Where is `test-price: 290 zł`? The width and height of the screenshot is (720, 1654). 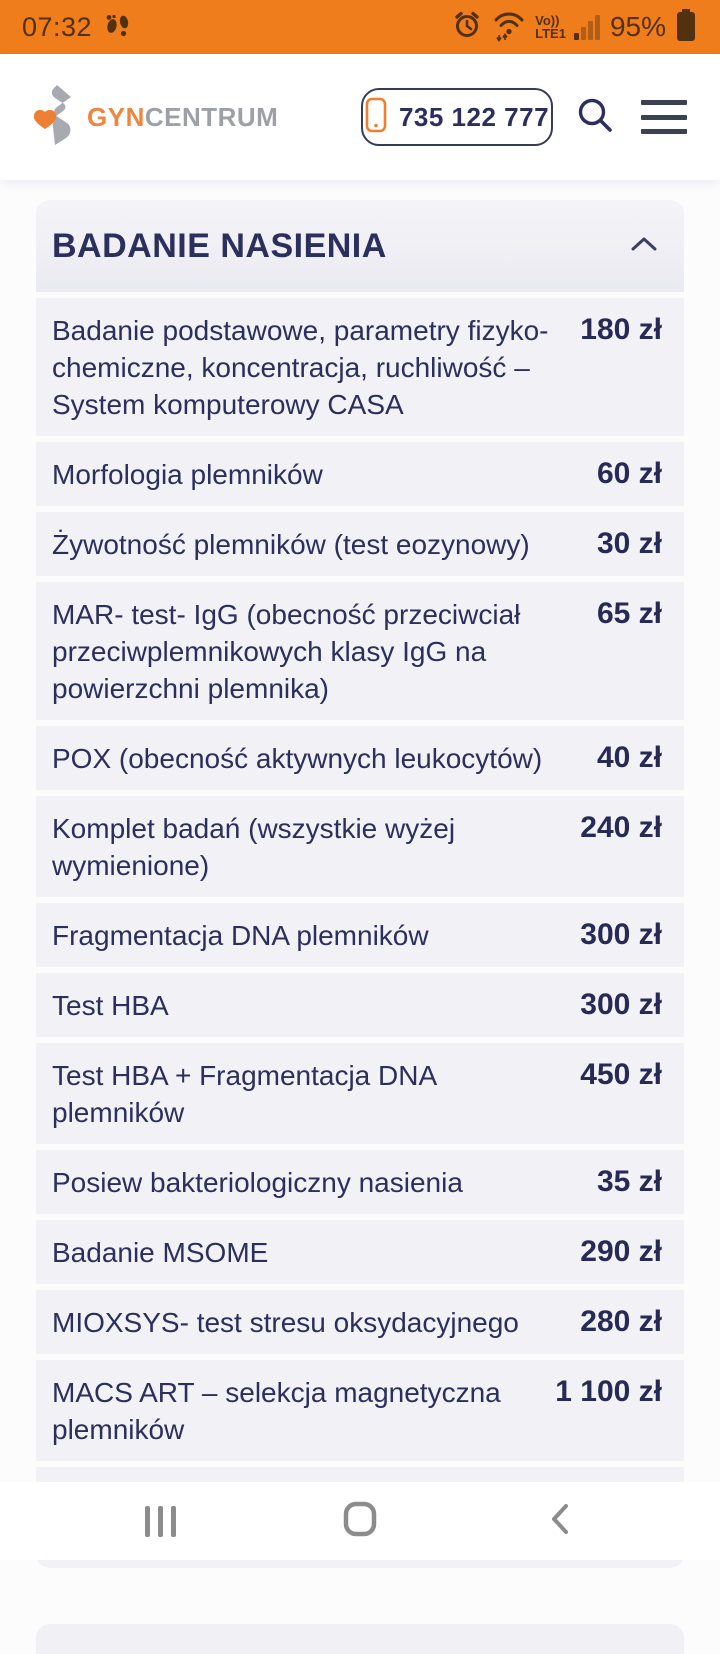
test-price: 290 zł is located at coordinates (621, 1251).